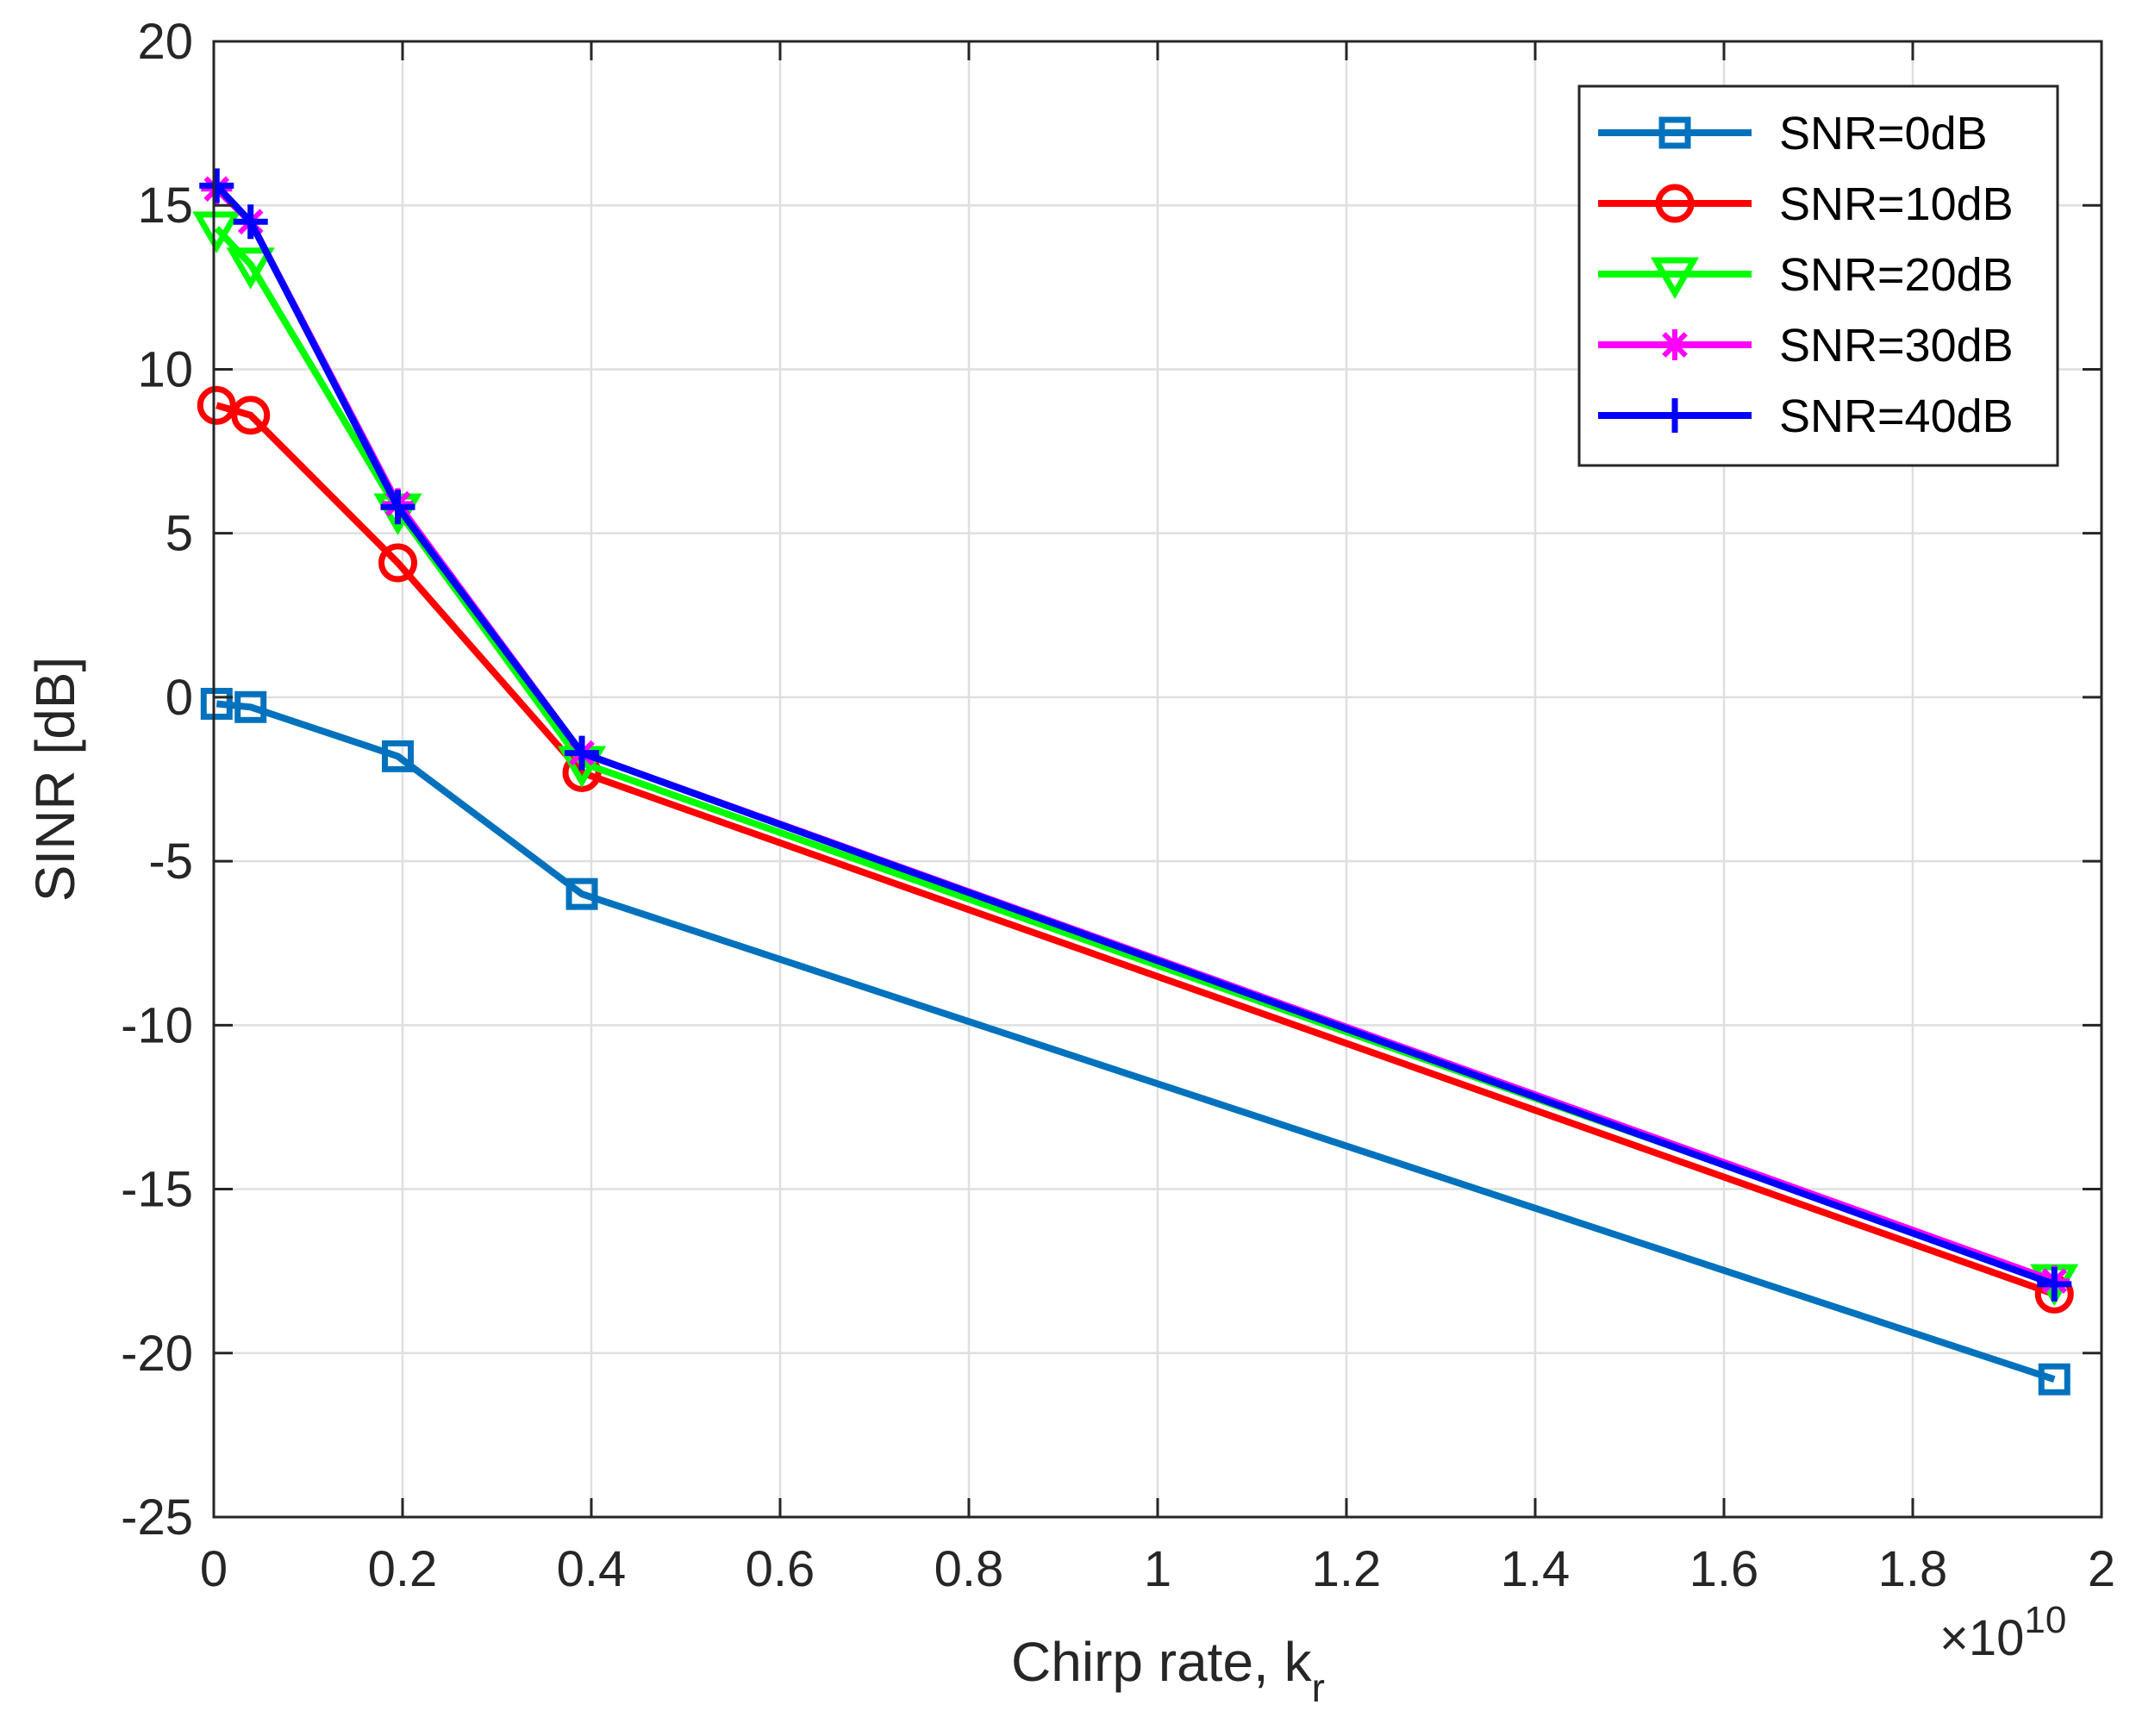  Describe the element at coordinates (1913, 1569) in the screenshot. I see `x-tick-label: 1.8` at that location.